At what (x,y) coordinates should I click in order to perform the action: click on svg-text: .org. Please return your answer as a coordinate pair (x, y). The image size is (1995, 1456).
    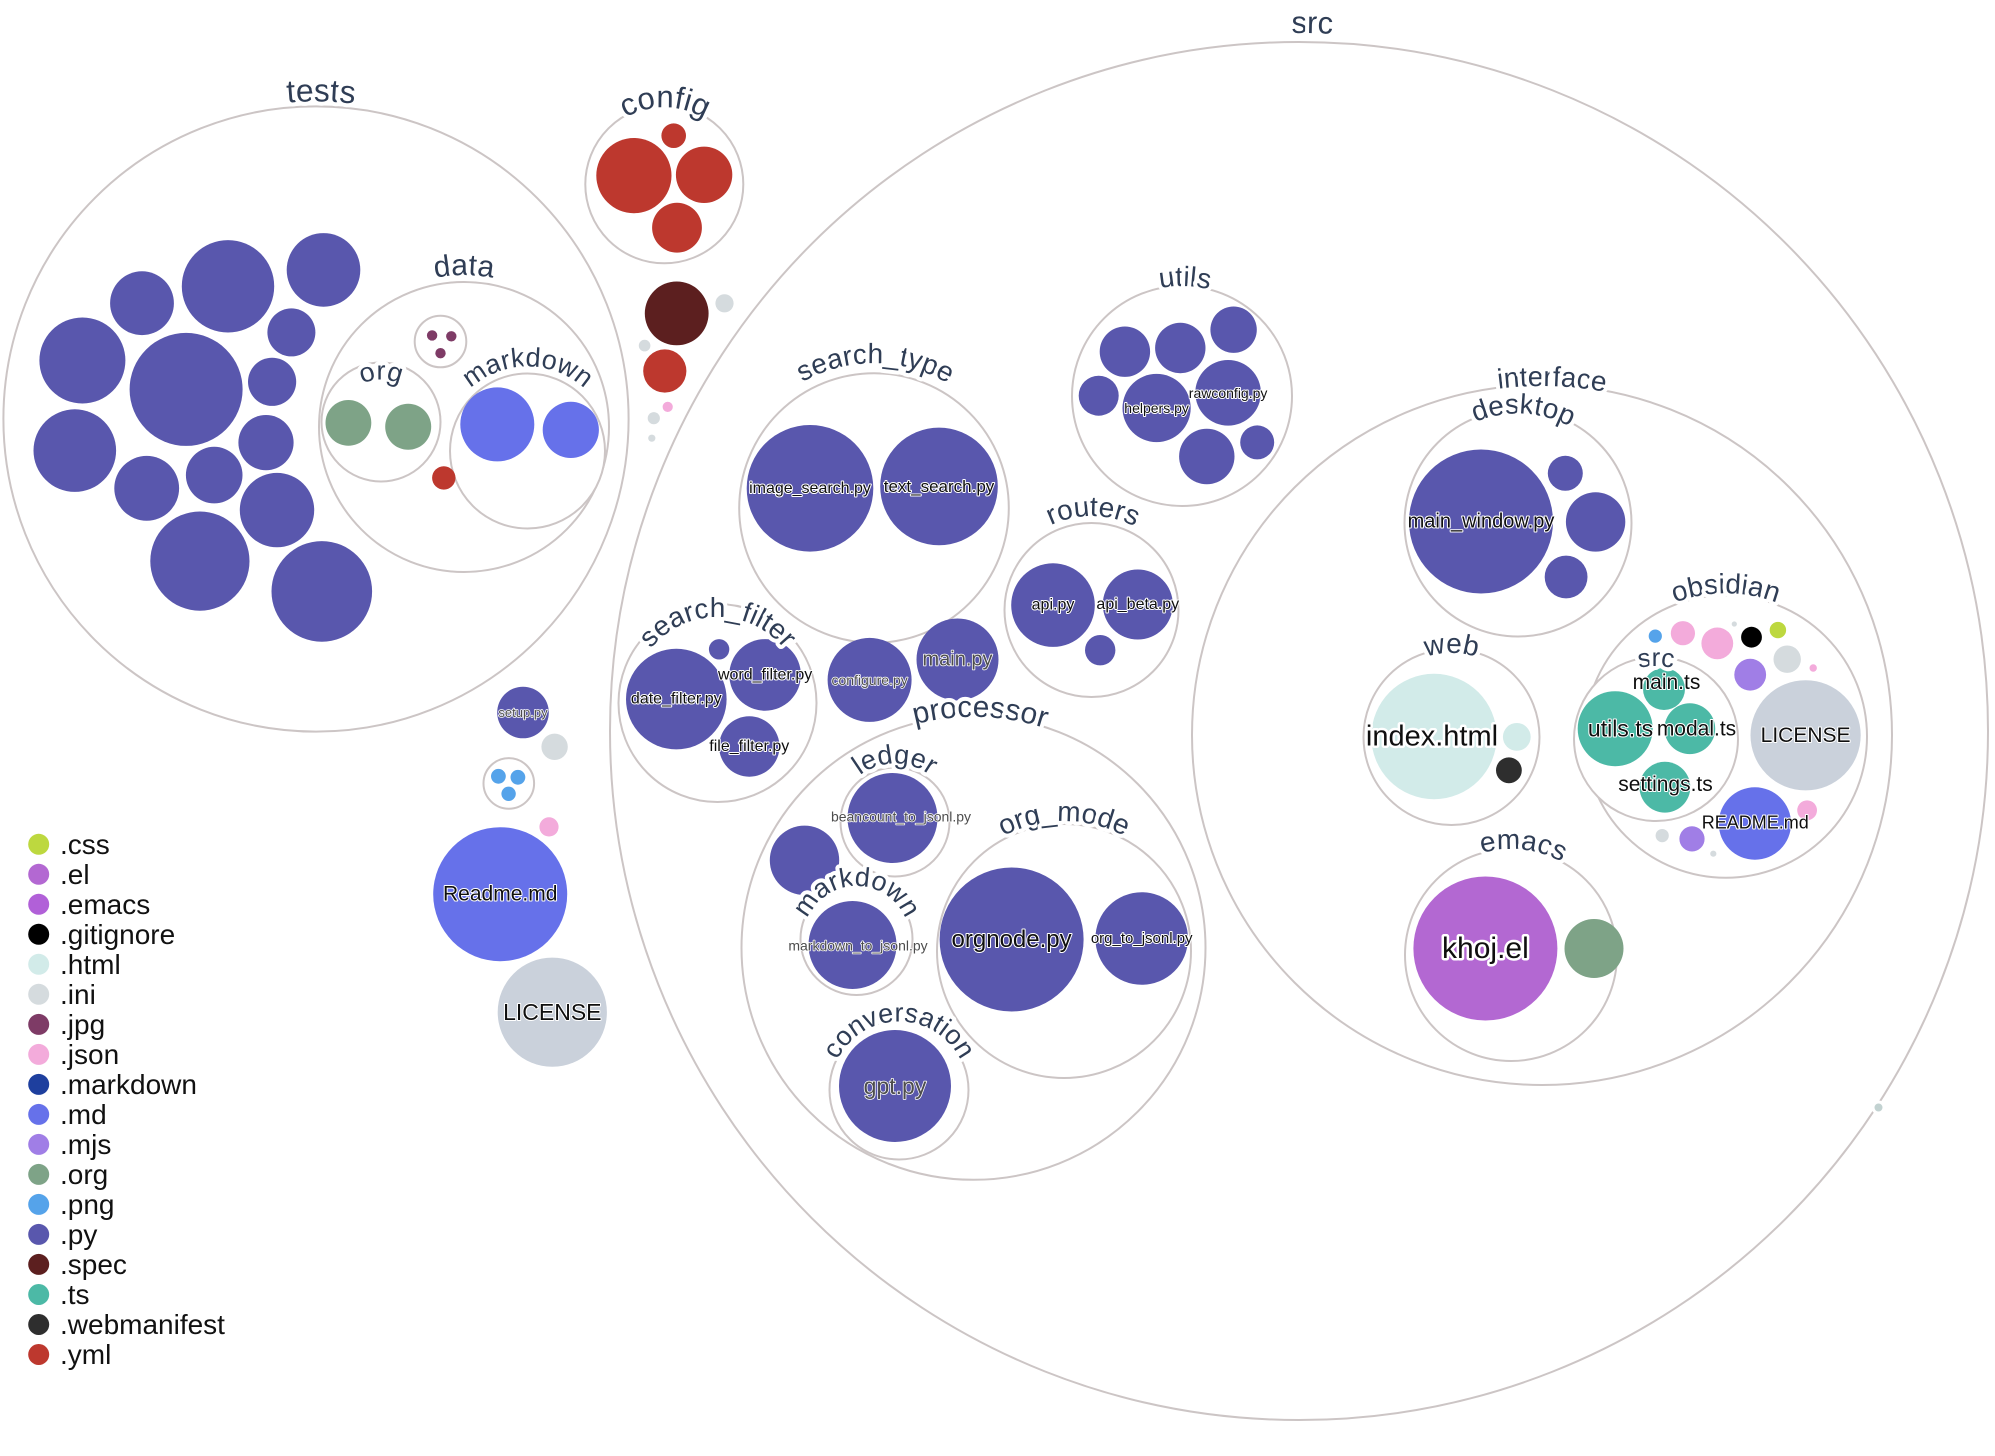
    Looking at the image, I should click on (84, 1174).